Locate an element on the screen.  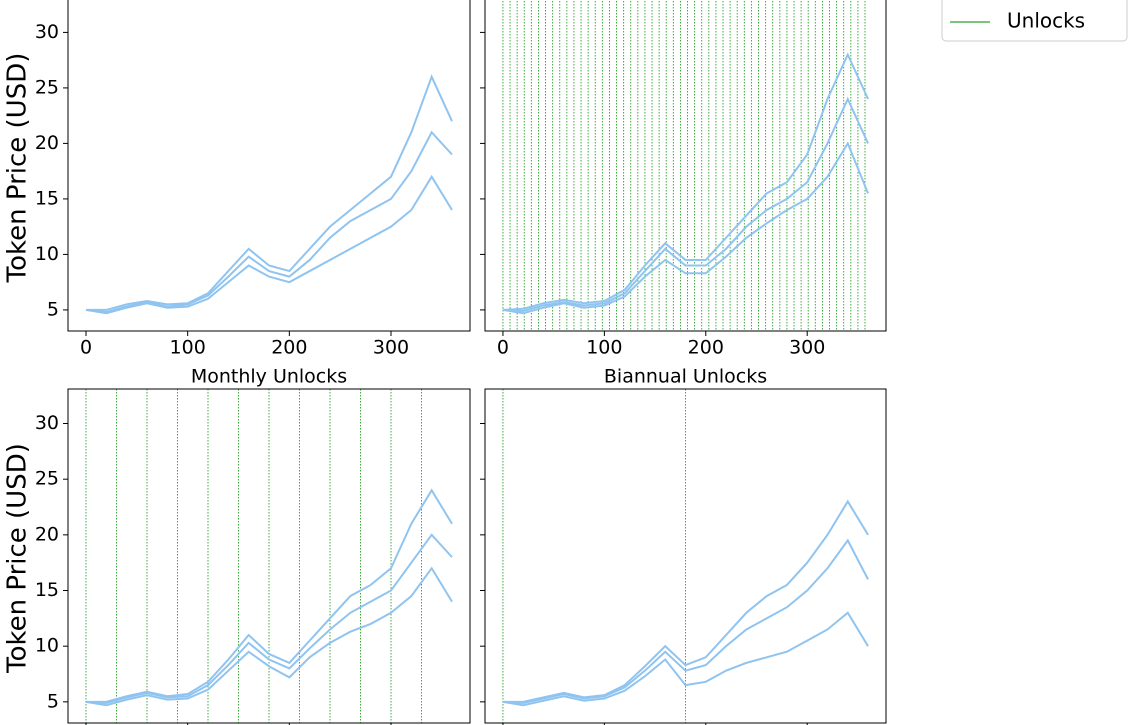
subplot-title: Biannual Unlocks is located at coordinates (685, 377).